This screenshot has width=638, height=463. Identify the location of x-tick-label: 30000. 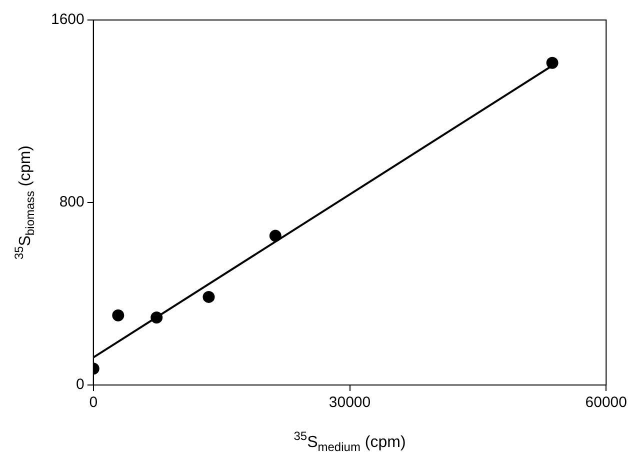
(349, 403).